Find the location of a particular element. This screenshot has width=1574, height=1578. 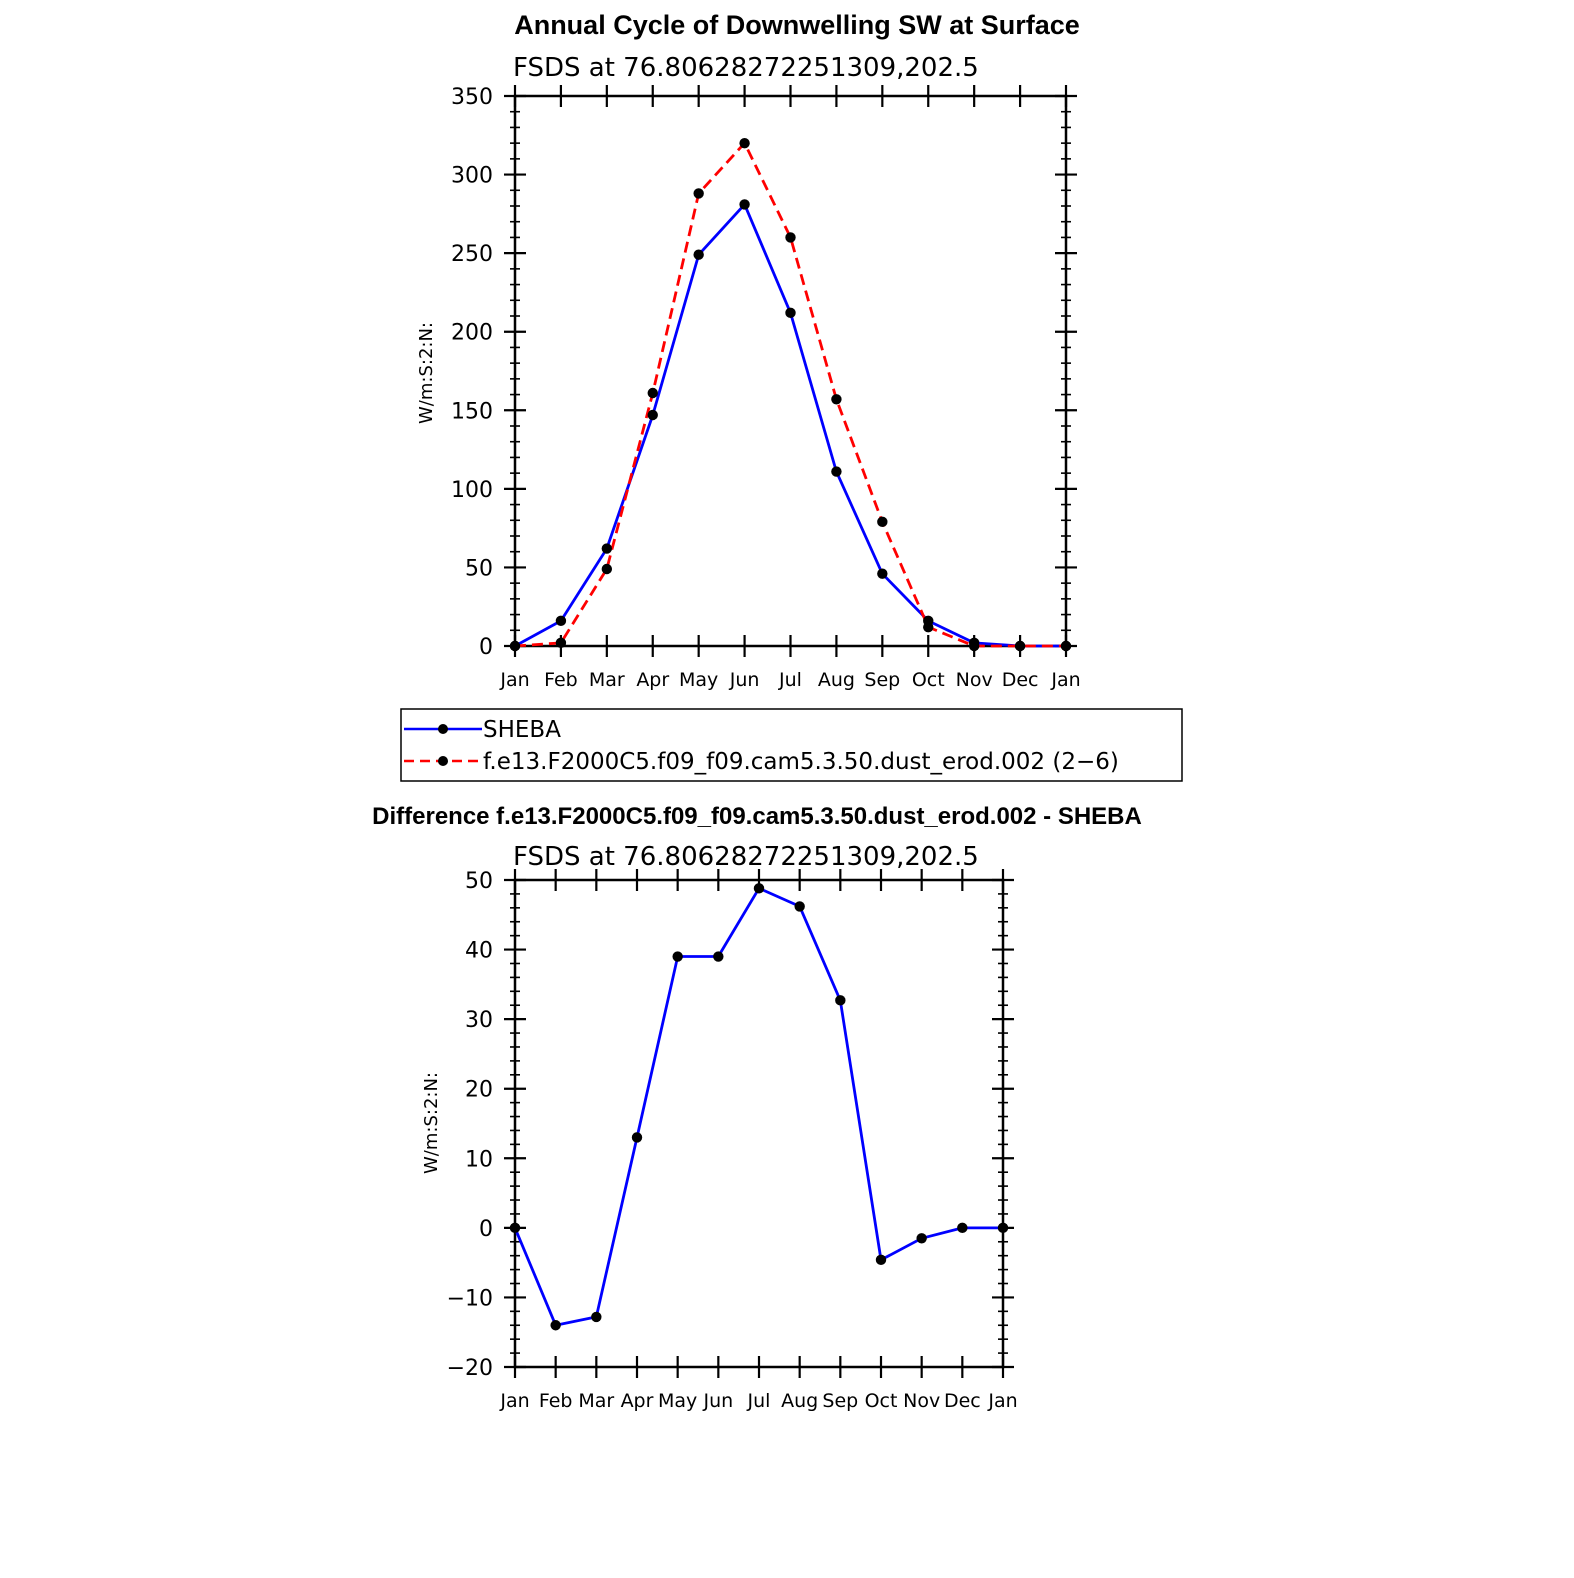

legend-model-marker is located at coordinates (443, 761).